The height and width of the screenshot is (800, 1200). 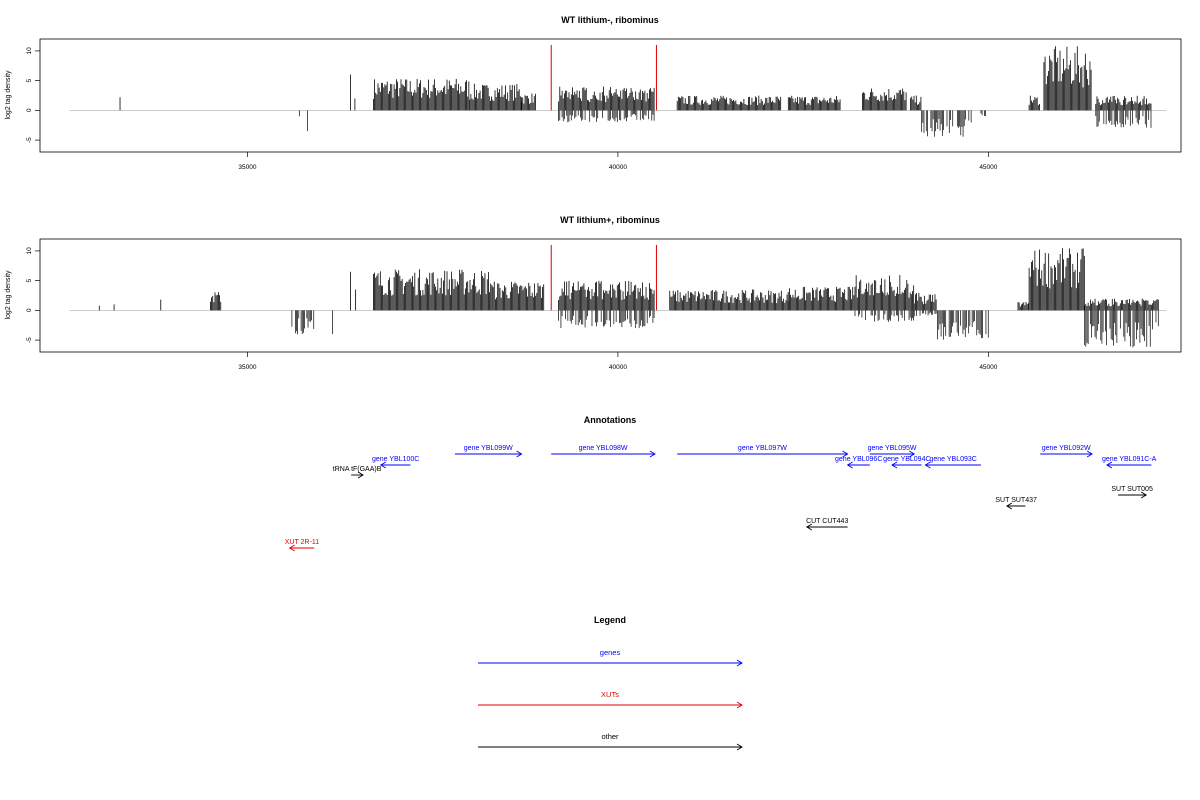 I want to click on feature-label: gene YBL093C, so click(x=952, y=459).